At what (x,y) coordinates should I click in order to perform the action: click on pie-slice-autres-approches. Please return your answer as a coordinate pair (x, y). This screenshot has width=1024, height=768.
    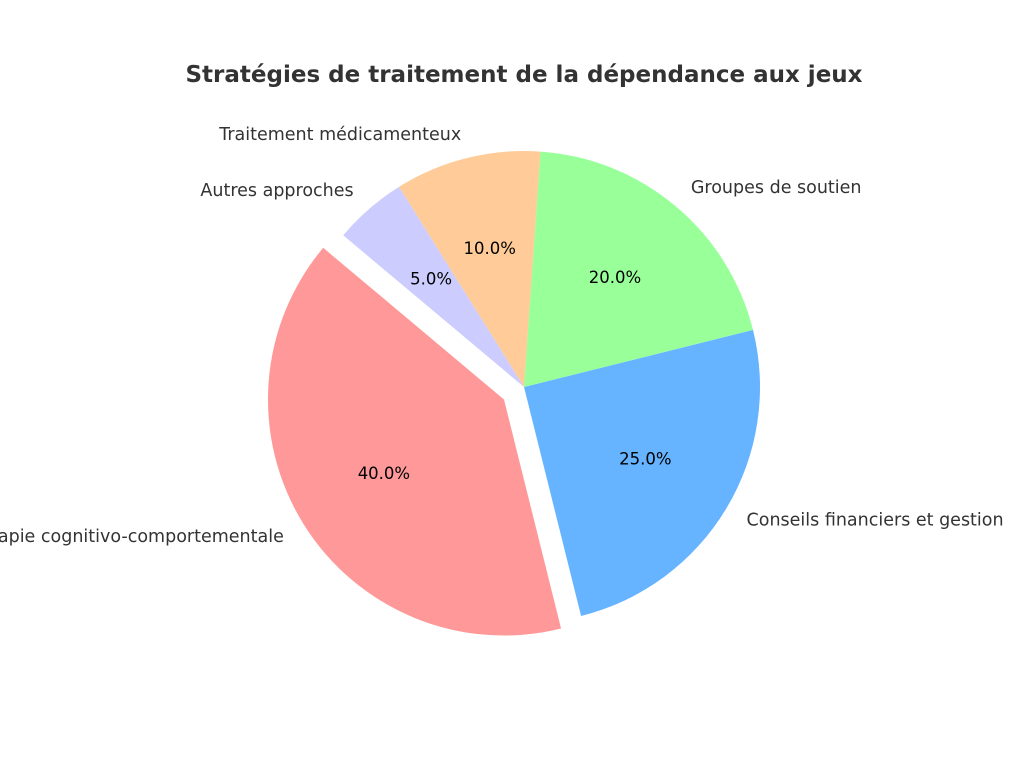
    Looking at the image, I should click on (433, 286).